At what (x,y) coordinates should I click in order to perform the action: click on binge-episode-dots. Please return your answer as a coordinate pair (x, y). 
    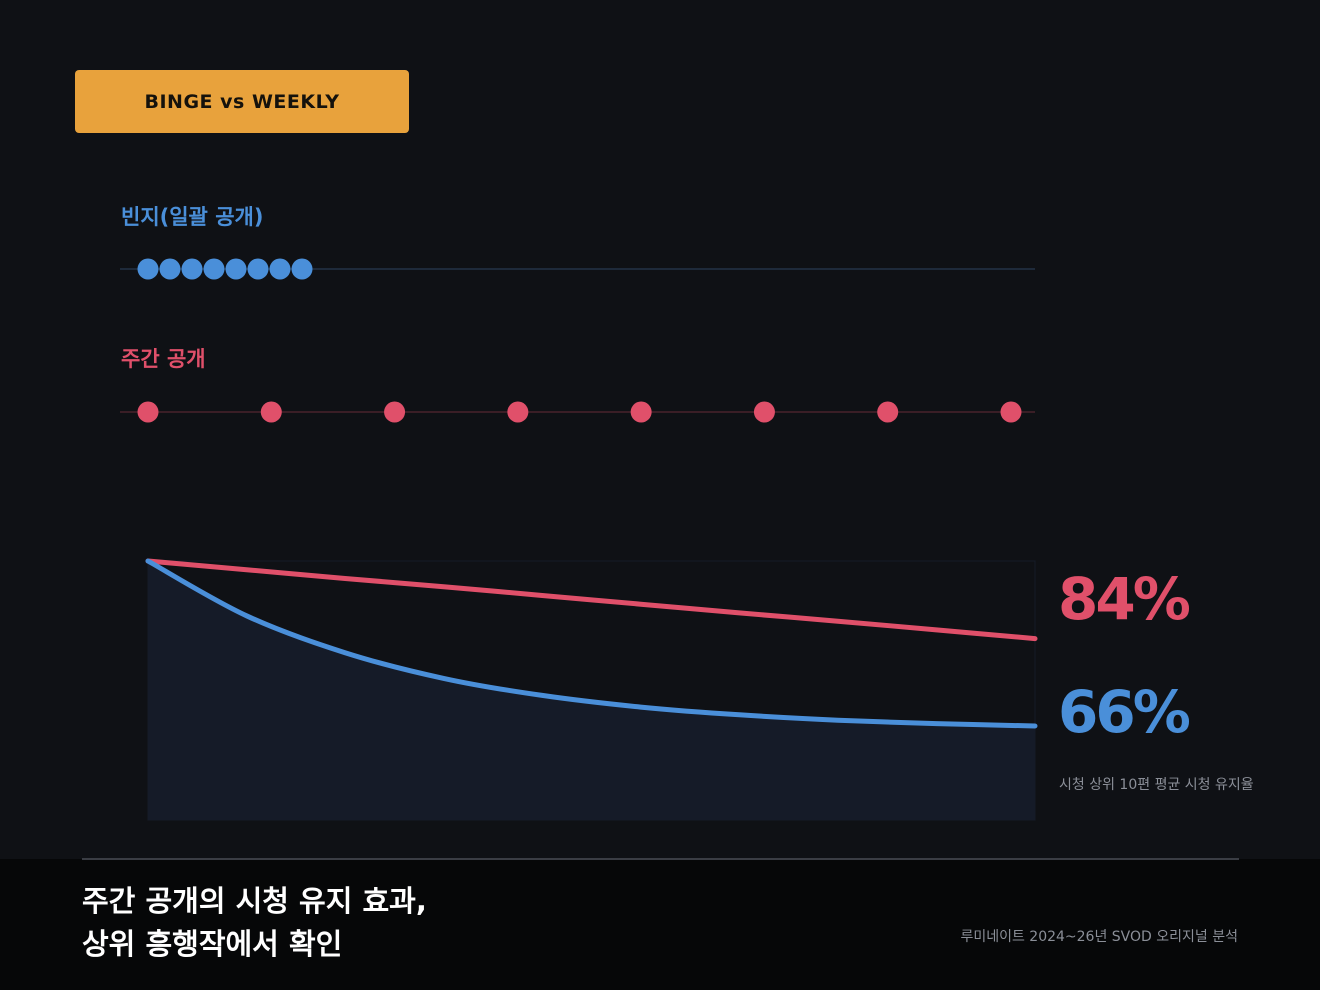
    Looking at the image, I should click on (225, 269).